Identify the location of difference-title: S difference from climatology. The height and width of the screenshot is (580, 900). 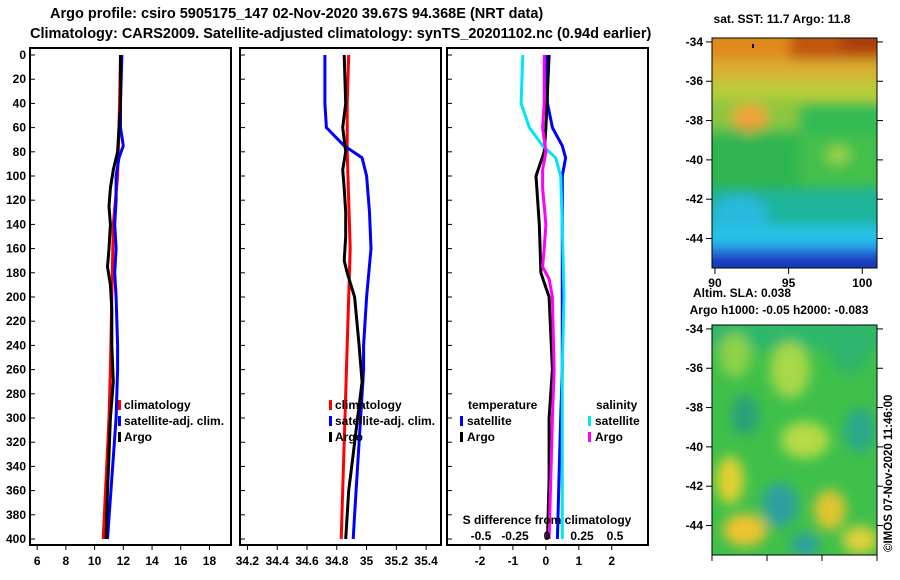
(547, 520).